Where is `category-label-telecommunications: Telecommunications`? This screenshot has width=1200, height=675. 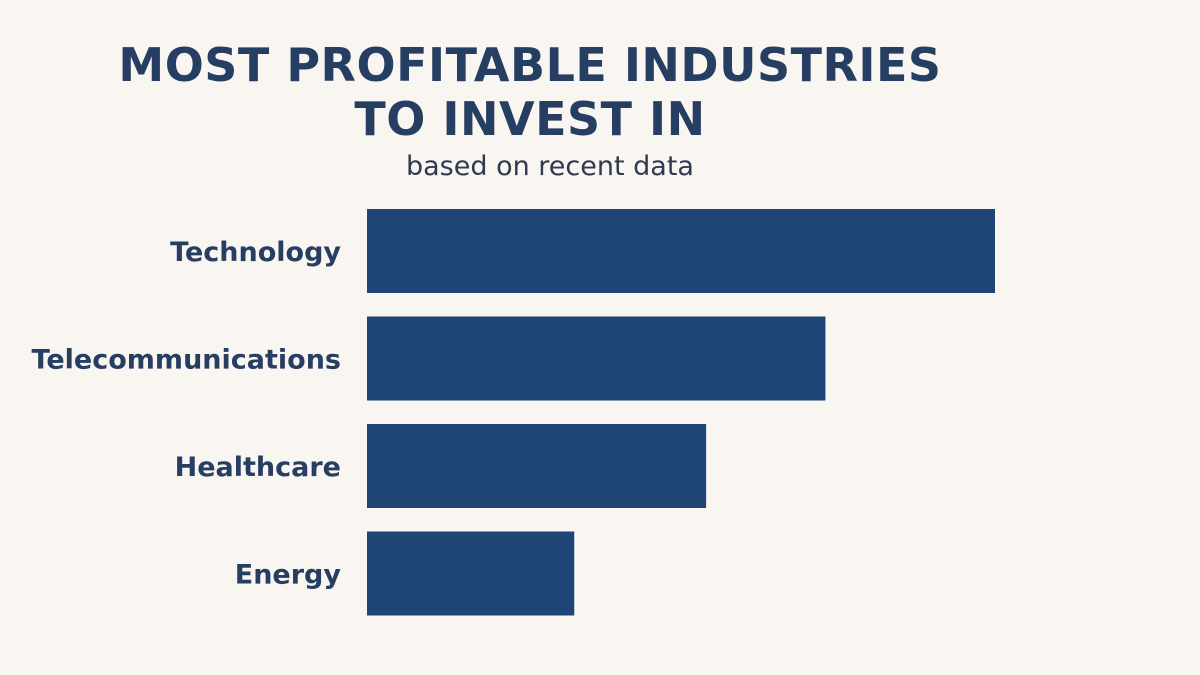 category-label-telecommunications: Telecommunications is located at coordinates (186, 360).